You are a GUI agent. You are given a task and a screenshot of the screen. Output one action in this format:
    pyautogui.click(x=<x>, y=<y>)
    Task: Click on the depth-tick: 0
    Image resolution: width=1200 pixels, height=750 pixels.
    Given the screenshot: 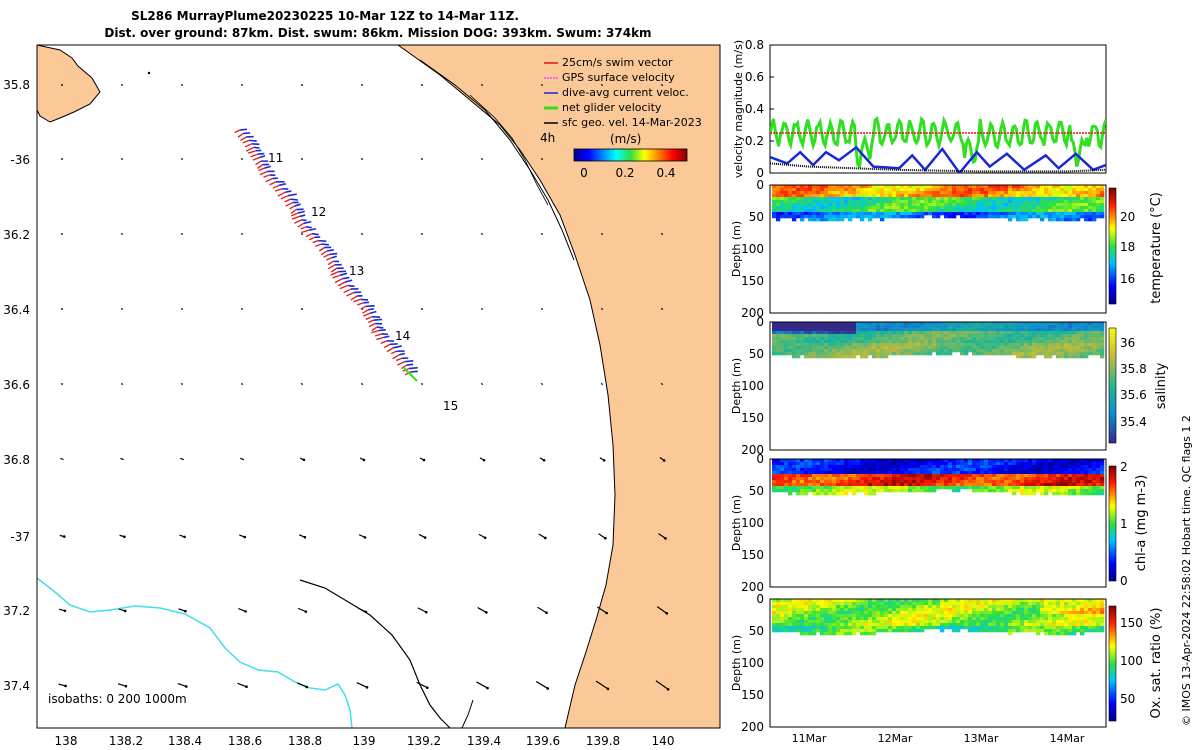 What is the action you would take?
    pyautogui.click(x=760, y=599)
    